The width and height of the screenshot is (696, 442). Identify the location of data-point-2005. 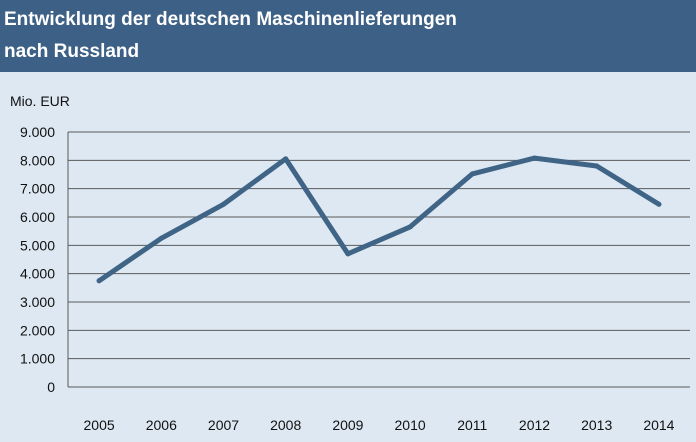
(99, 281).